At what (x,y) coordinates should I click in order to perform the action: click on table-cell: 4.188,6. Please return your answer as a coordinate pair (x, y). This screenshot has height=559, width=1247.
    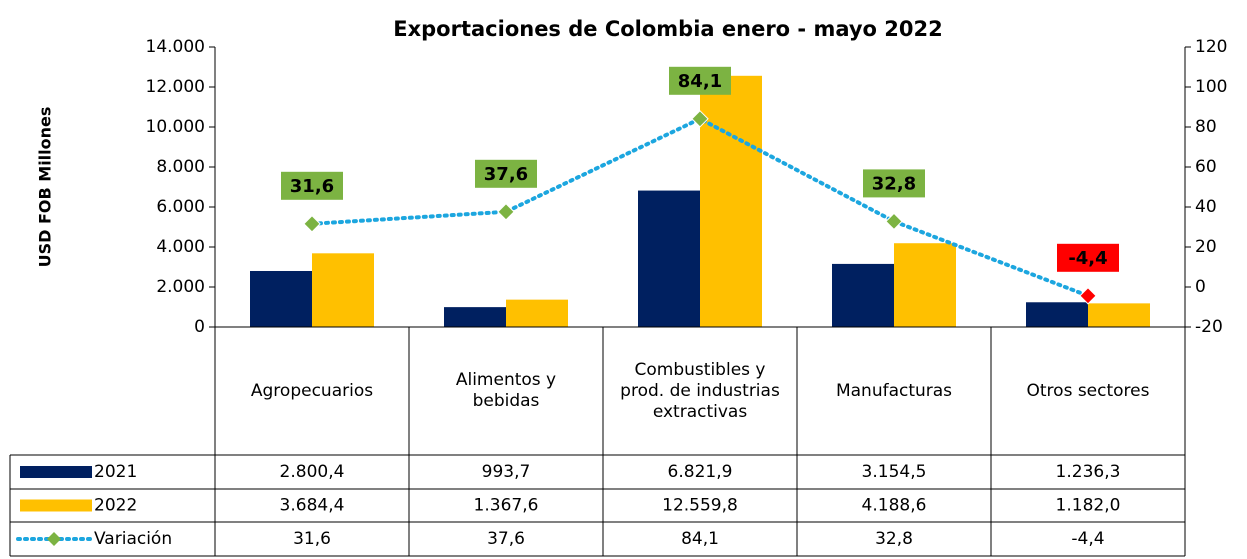
    Looking at the image, I should click on (894, 506).